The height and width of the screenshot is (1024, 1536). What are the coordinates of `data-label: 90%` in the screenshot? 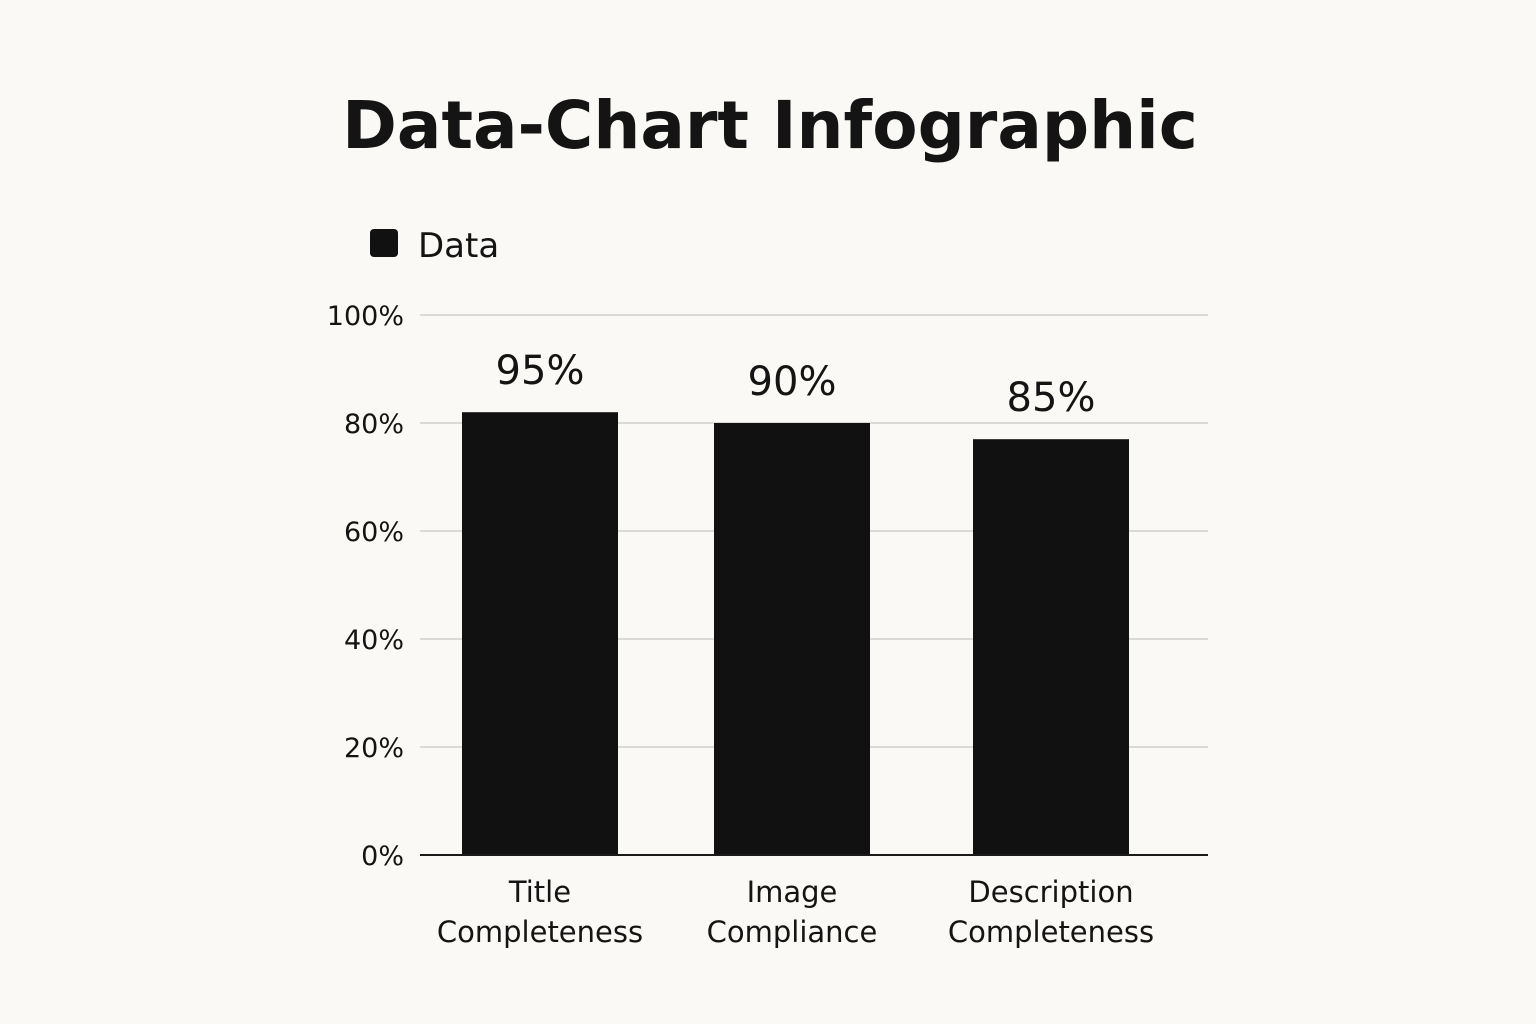 It's located at (792, 382).